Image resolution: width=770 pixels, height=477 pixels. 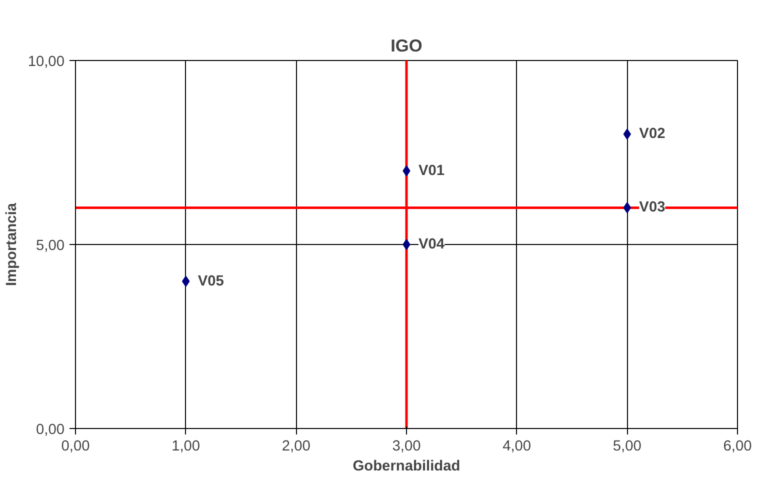 What do you see at coordinates (737, 446) in the screenshot?
I see `x-tick-label: 6,00` at bounding box center [737, 446].